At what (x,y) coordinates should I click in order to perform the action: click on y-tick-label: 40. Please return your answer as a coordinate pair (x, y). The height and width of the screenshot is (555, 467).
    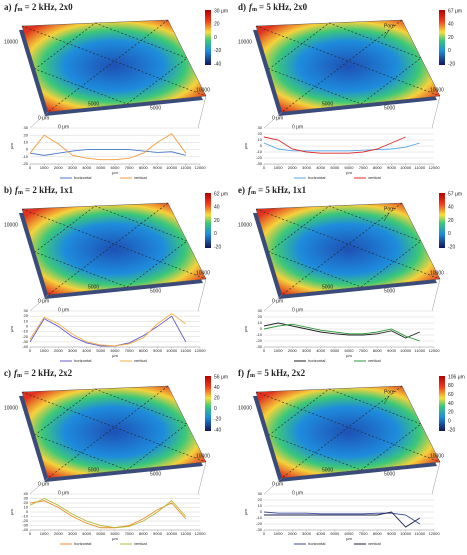
    Looking at the image, I should click on (26, 493).